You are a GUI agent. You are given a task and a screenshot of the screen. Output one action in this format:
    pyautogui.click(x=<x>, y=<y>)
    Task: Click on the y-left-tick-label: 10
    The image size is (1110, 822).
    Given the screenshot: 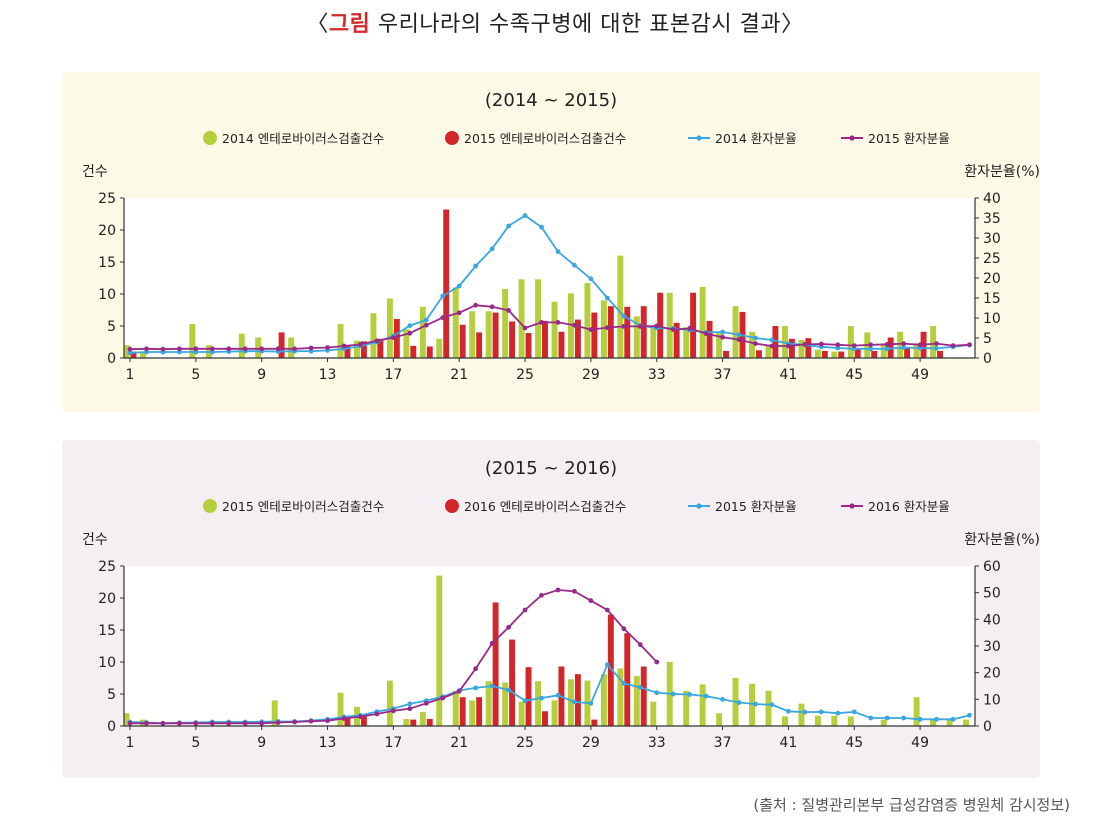 What is the action you would take?
    pyautogui.click(x=107, y=663)
    